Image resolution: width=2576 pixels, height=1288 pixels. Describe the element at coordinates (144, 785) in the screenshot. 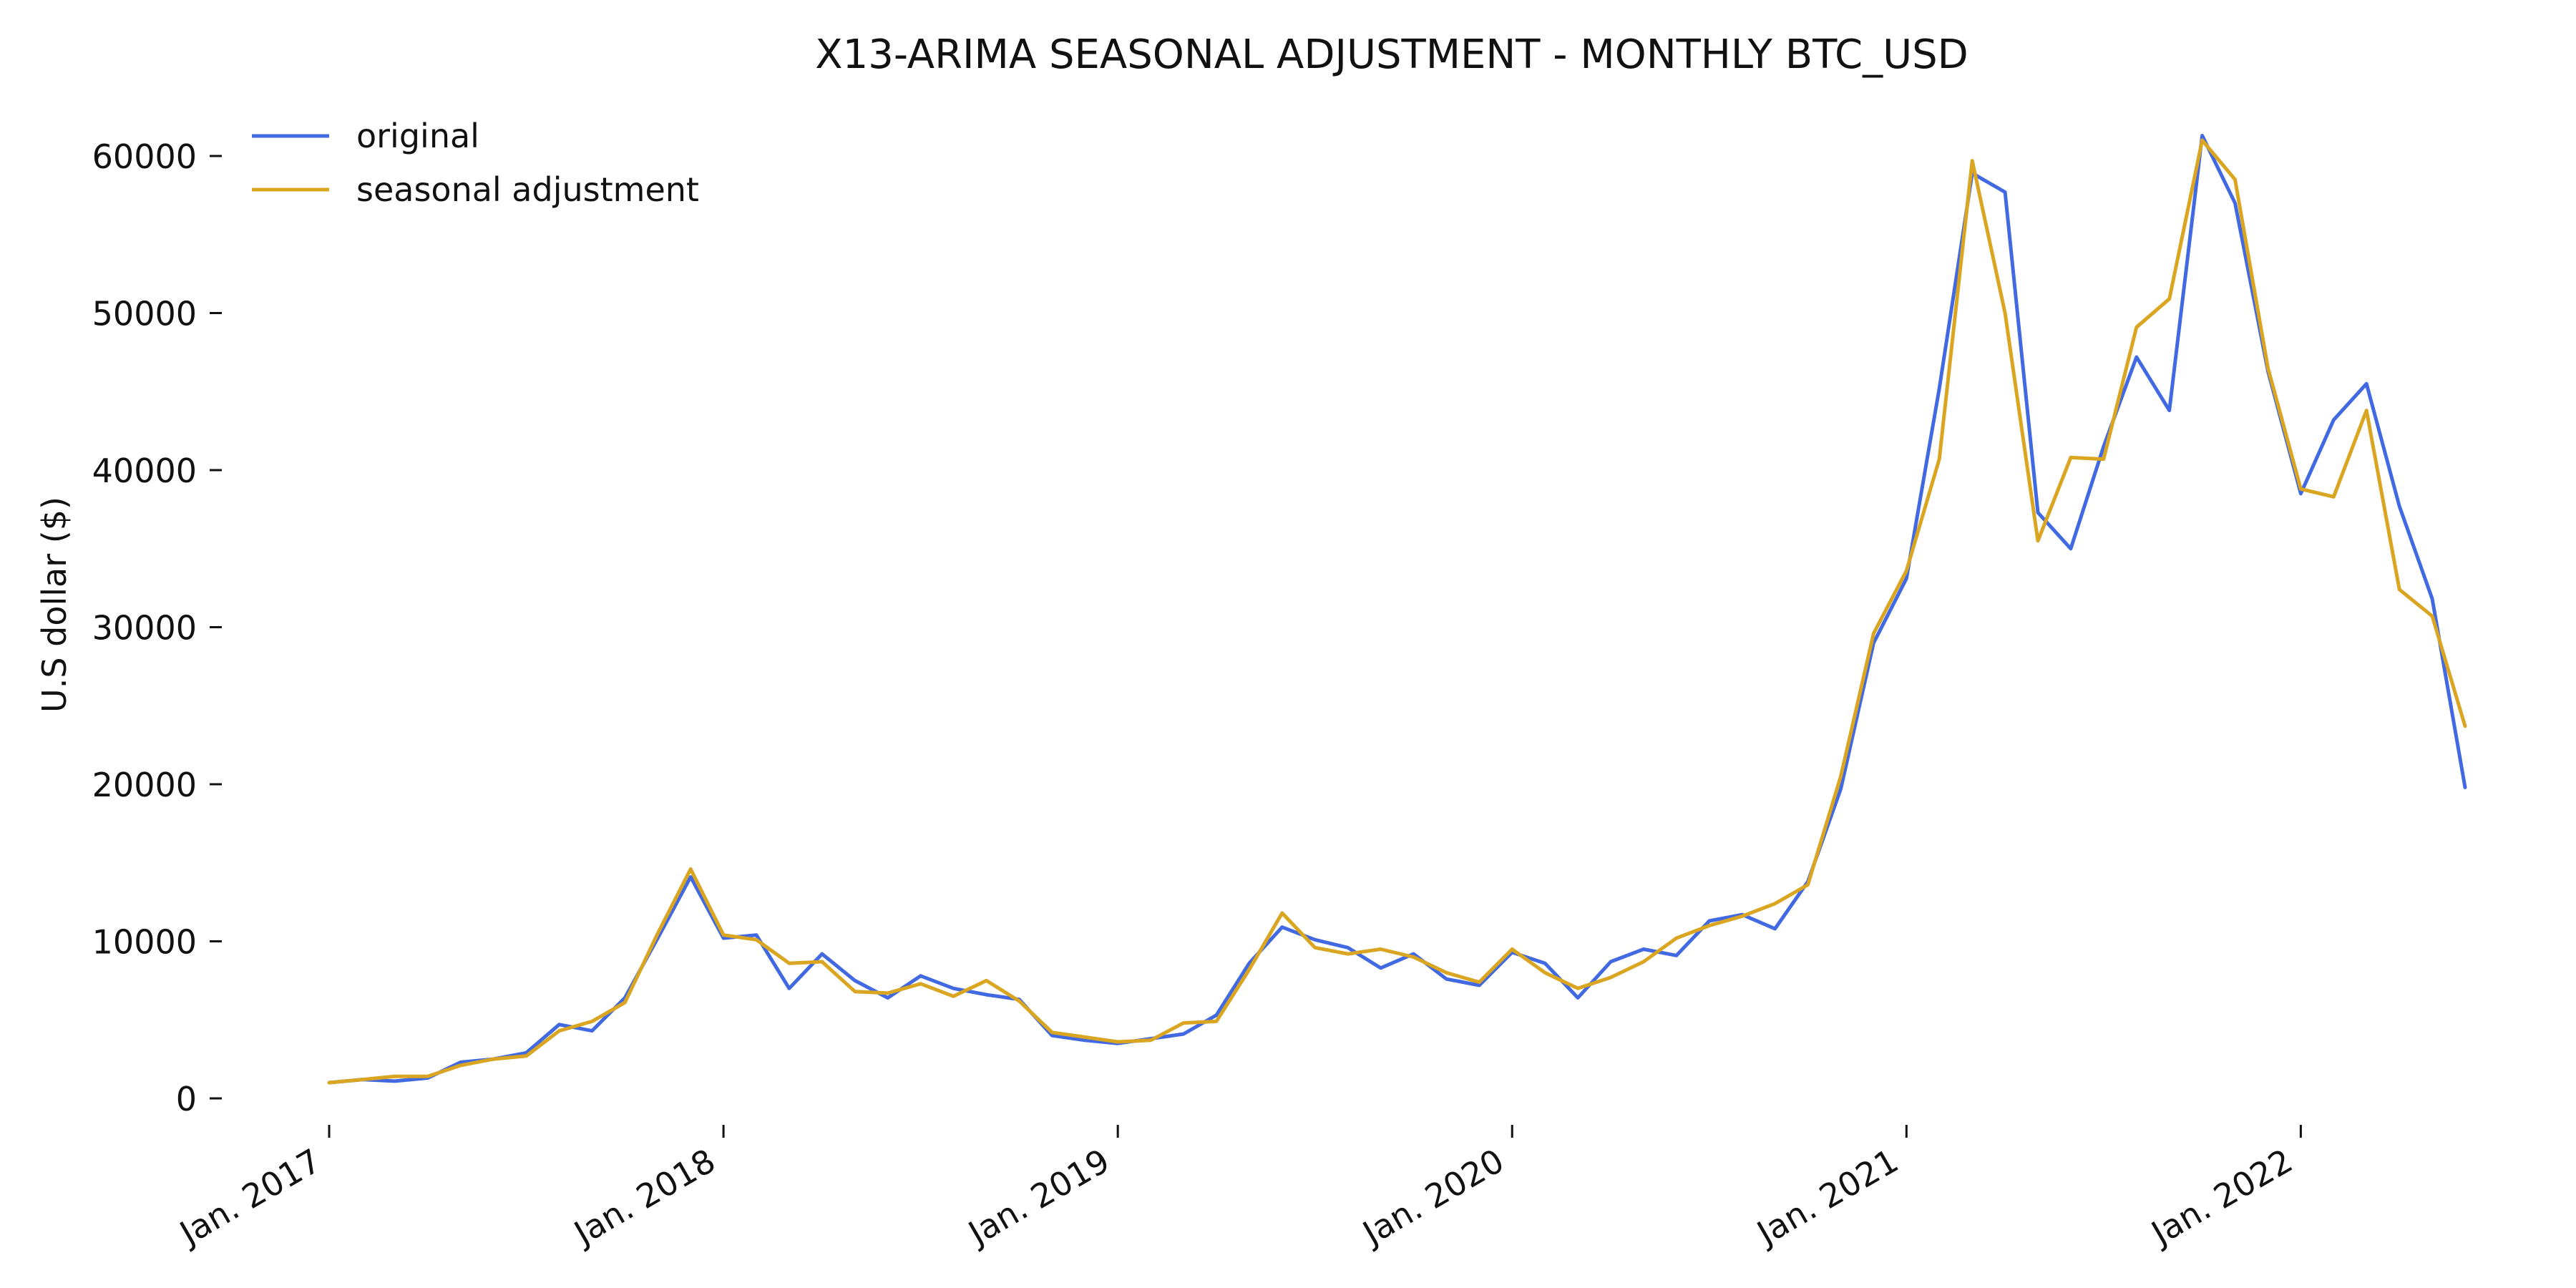

I see `y-tick-label: 20000` at that location.